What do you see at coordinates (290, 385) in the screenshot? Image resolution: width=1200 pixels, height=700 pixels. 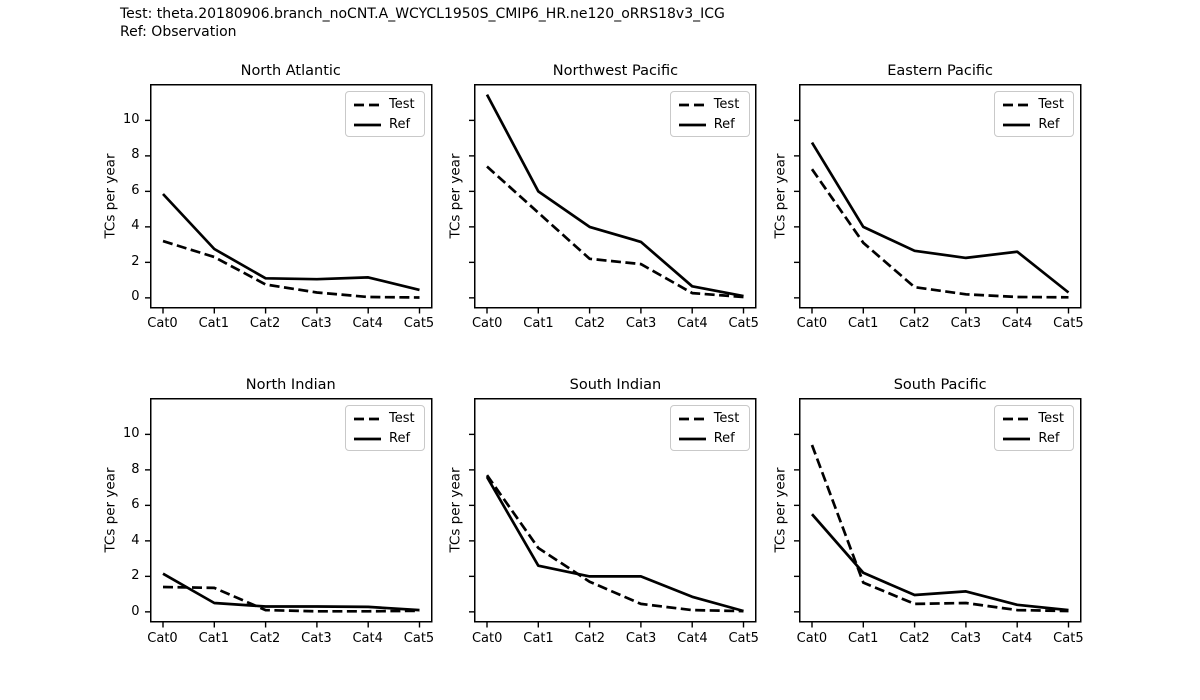 I see `subplot-title: North Indian` at bounding box center [290, 385].